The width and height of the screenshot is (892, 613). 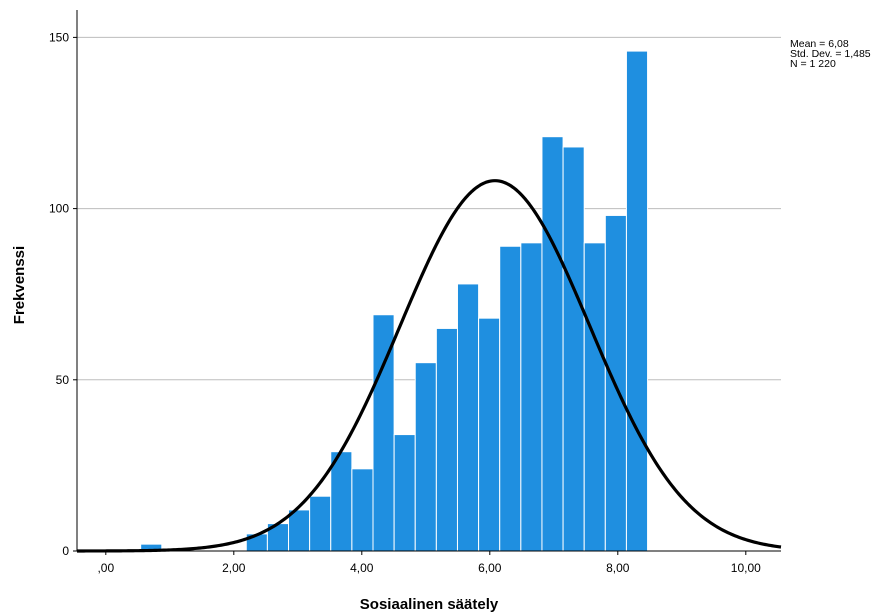 I want to click on stats-std-dev: Std. Dev. = 1,485, so click(x=830, y=54).